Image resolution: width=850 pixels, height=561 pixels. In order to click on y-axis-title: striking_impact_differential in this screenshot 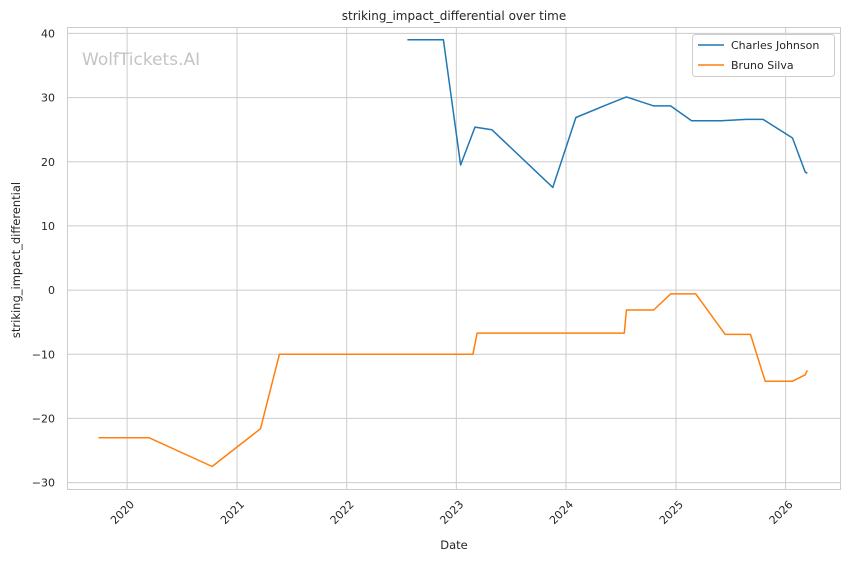, I will do `click(16, 260)`.